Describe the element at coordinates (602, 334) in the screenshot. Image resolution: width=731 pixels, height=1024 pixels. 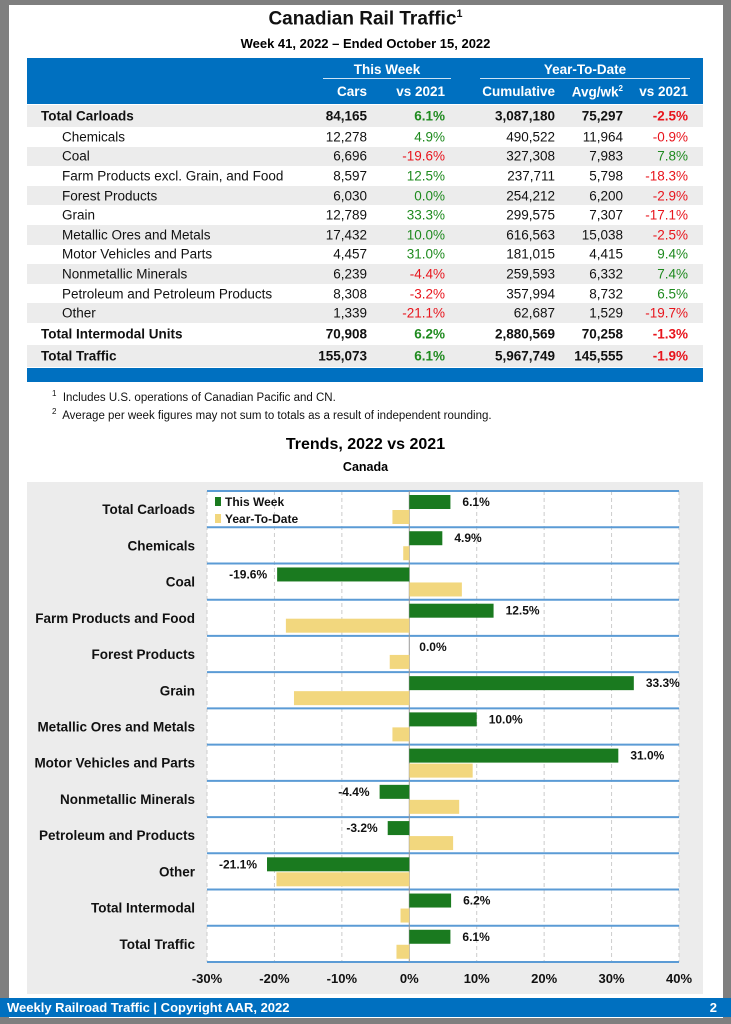
I see `avg-week-value: 70,258` at that location.